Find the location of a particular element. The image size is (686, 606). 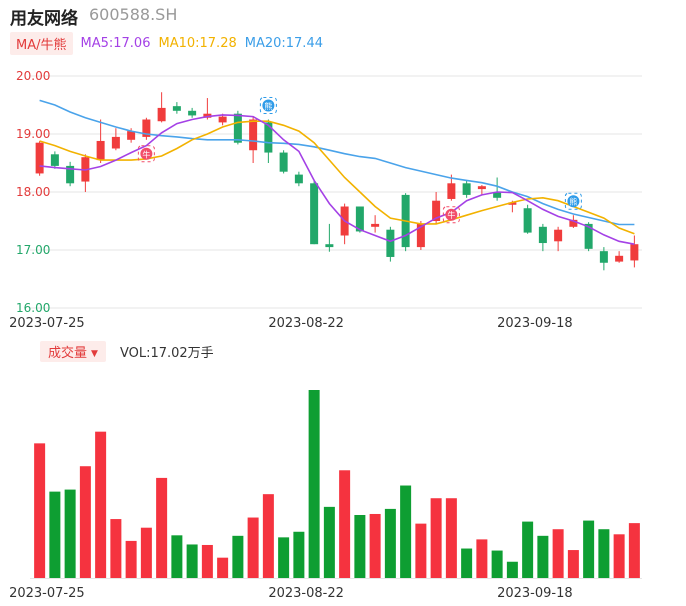

volume-legend: 成交量 ▼ VOL:17.02万手 is located at coordinates (127, 351).